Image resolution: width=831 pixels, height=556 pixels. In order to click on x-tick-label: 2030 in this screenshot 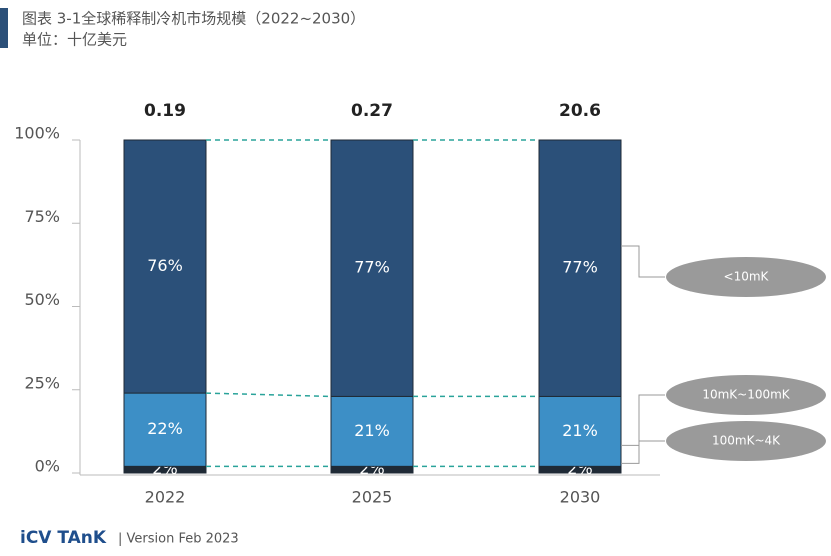, I will do `click(580, 497)`.